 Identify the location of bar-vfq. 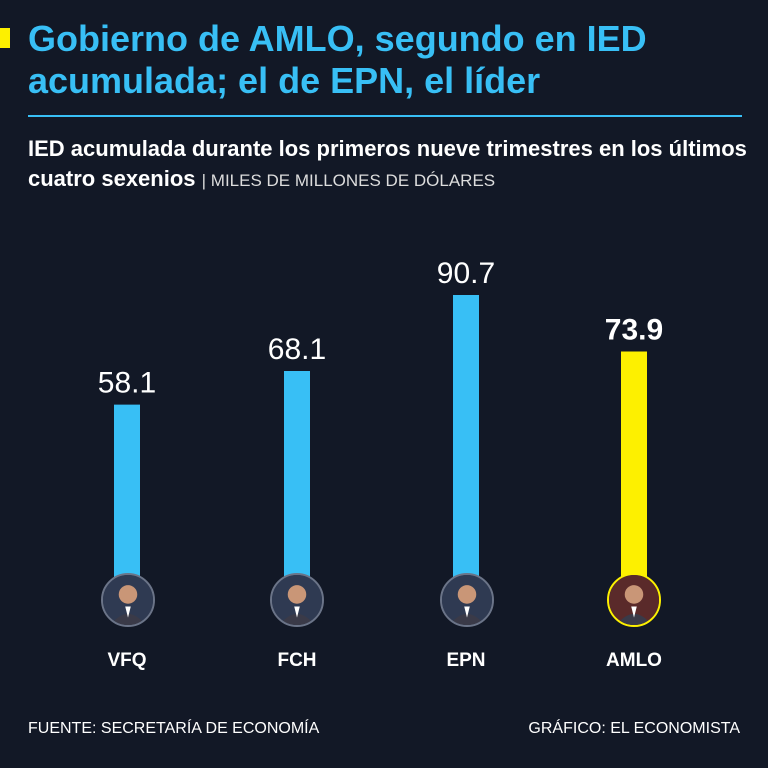
(127, 502).